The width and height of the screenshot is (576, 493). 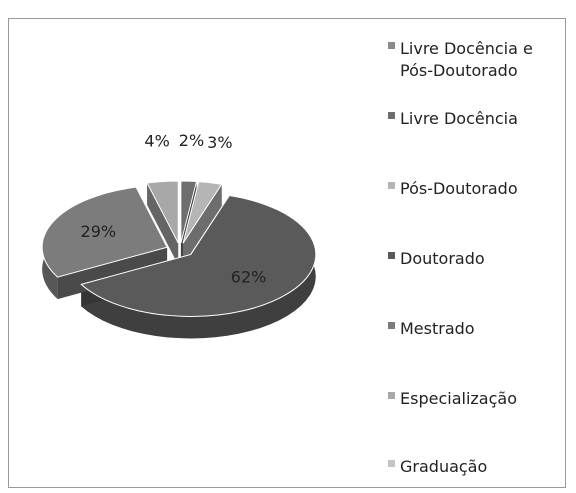 I want to click on legend-item: Especialização, so click(x=479, y=399).